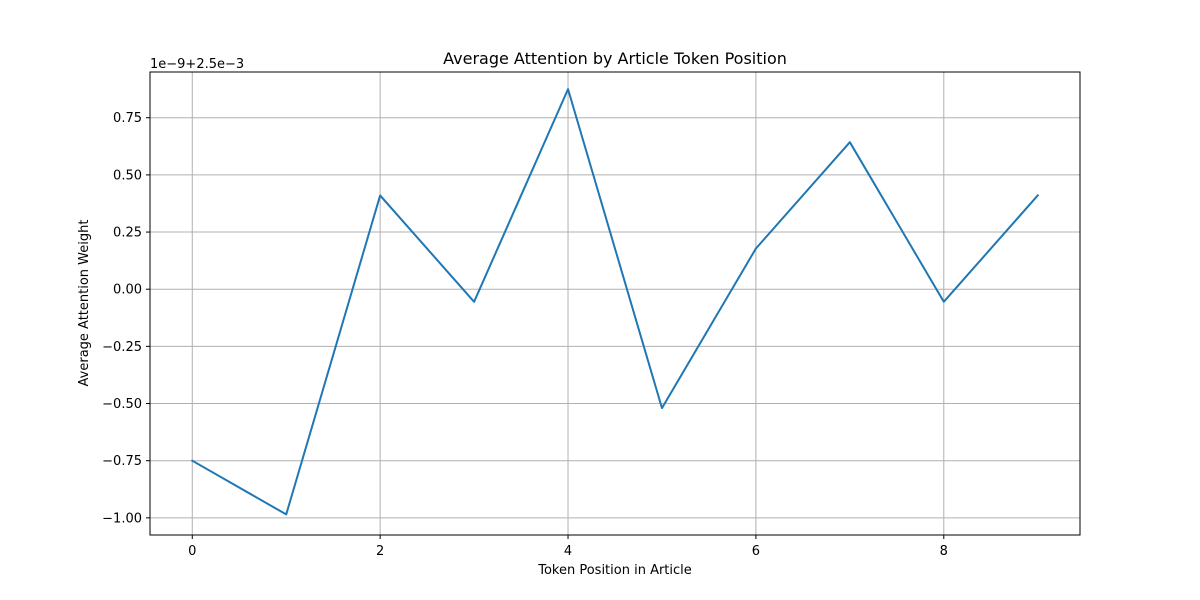  What do you see at coordinates (122, 404) in the screenshot?
I see `y-tick-label: −0.50` at bounding box center [122, 404].